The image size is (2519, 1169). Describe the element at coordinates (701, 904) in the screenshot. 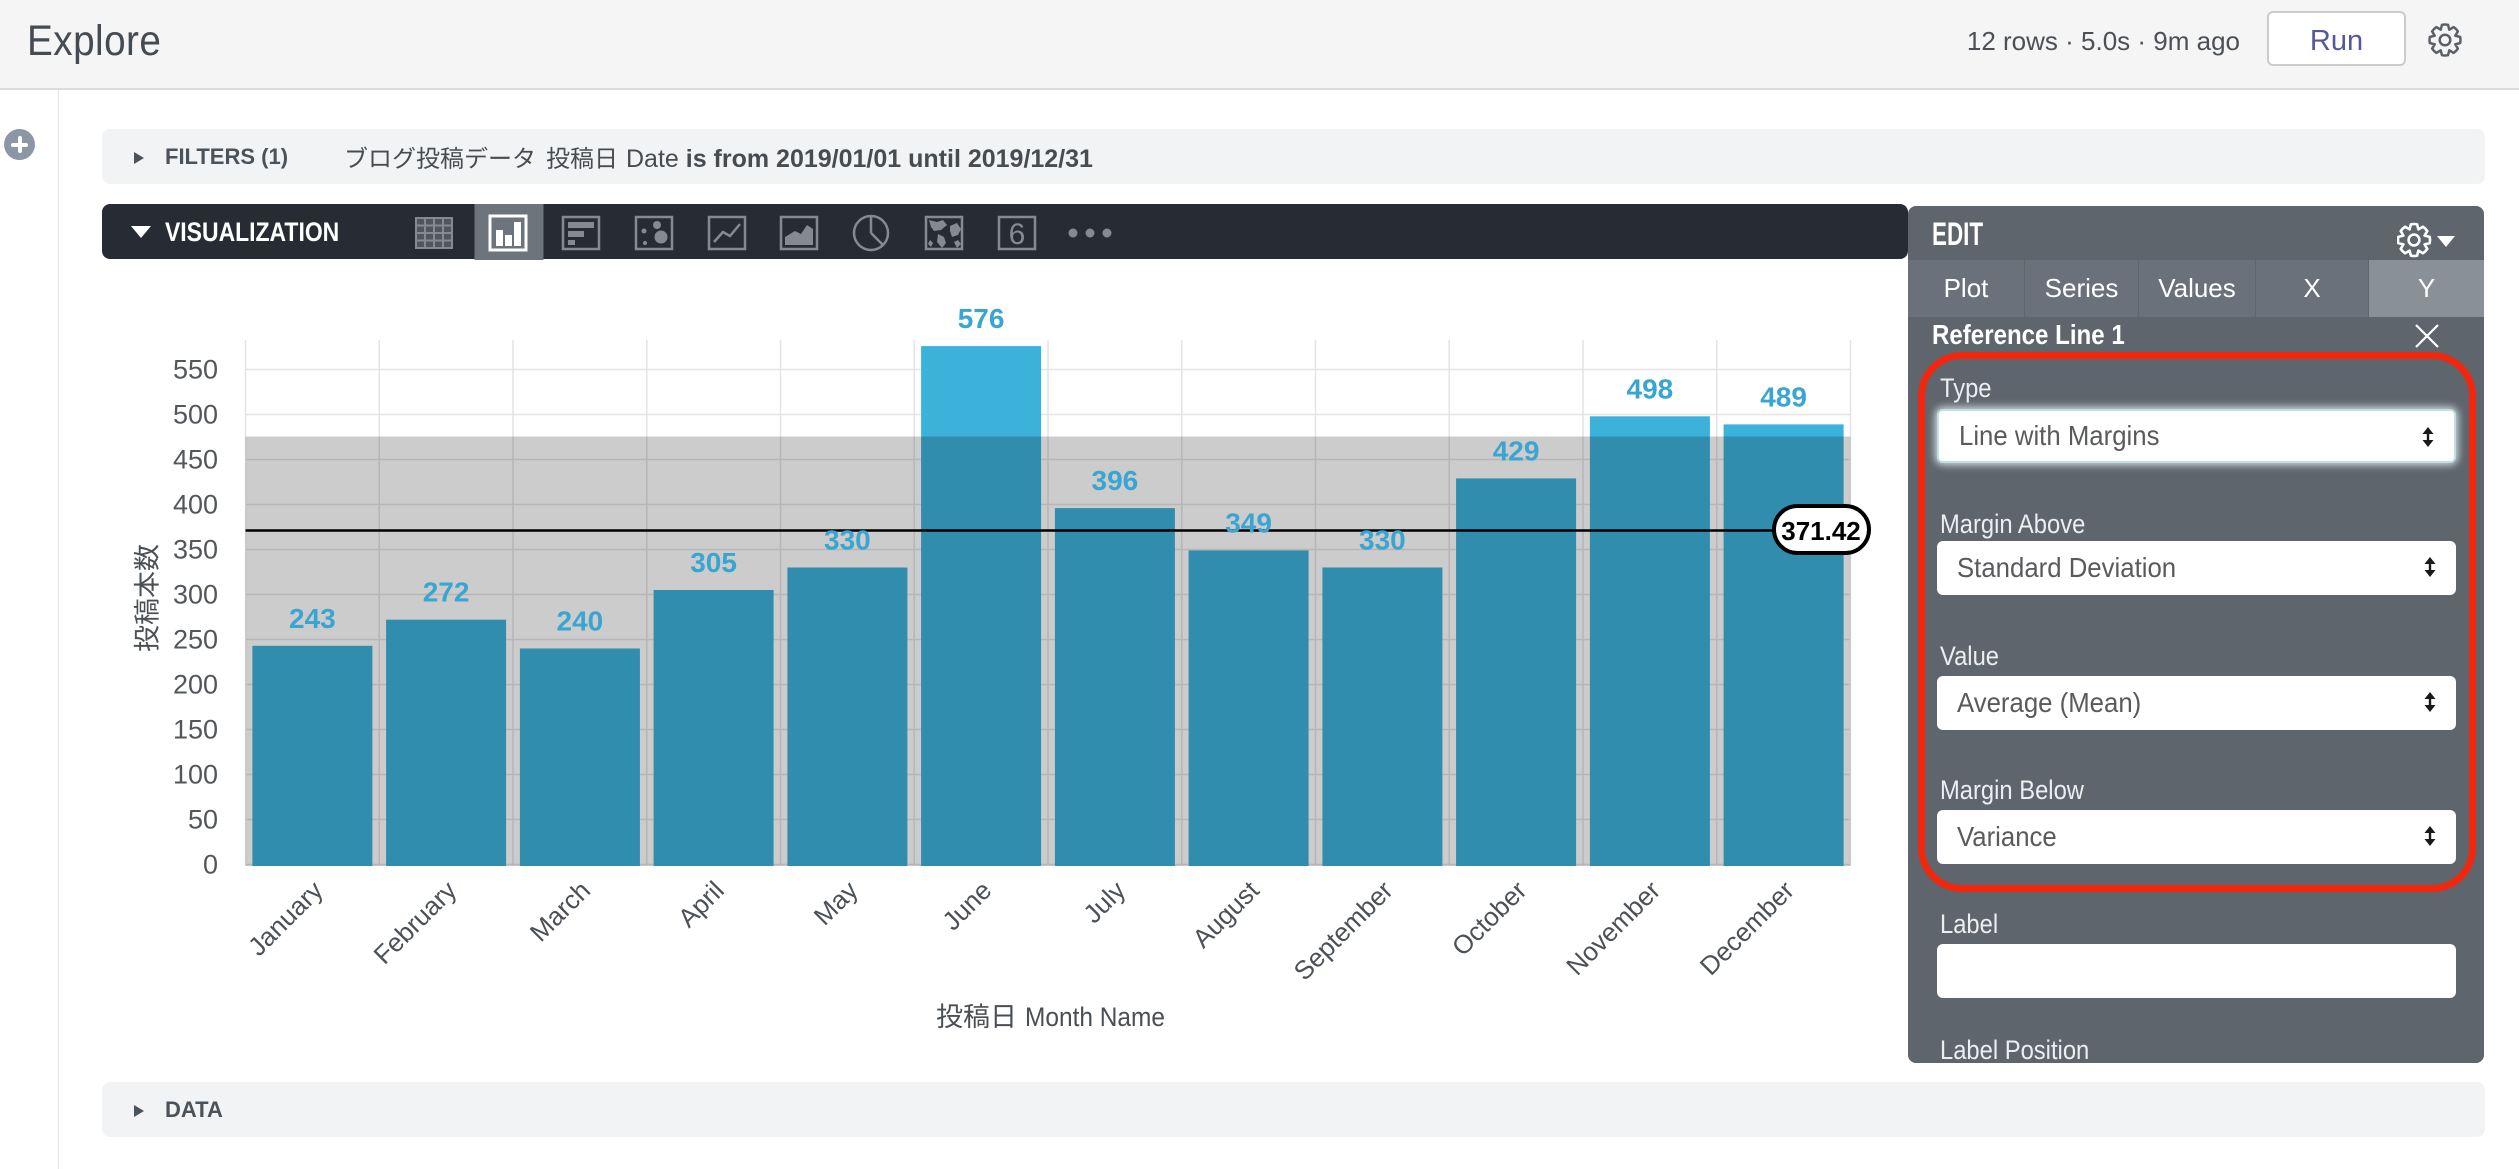

I see `svg-text: April` at that location.